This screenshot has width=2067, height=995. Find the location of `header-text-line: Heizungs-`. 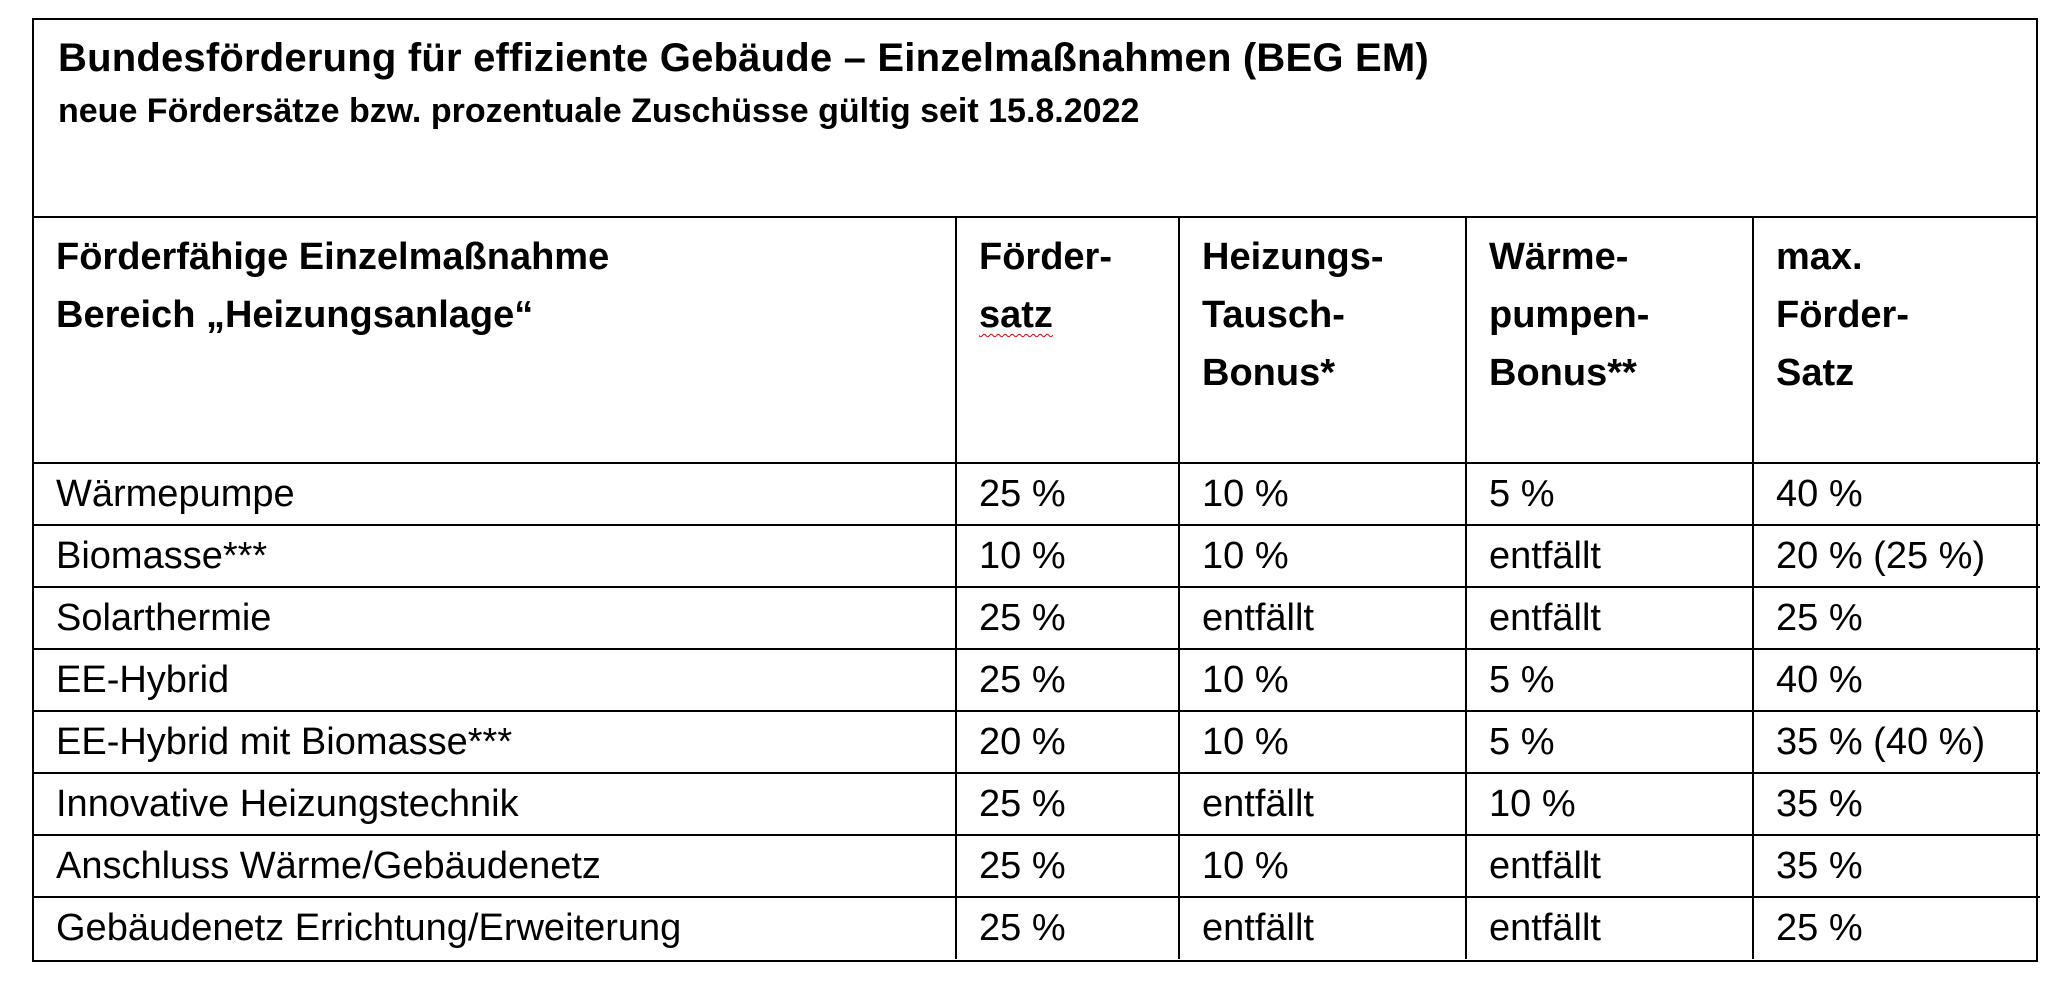

header-text-line: Heizungs- is located at coordinates (1293, 257).